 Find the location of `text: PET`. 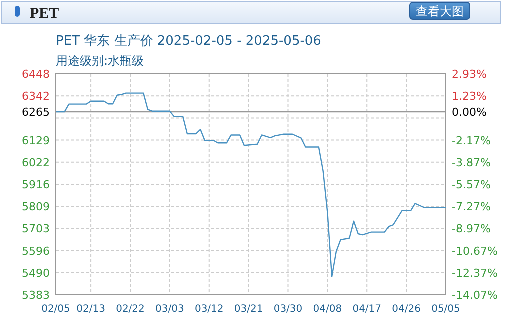

text: PET is located at coordinates (45, 14).